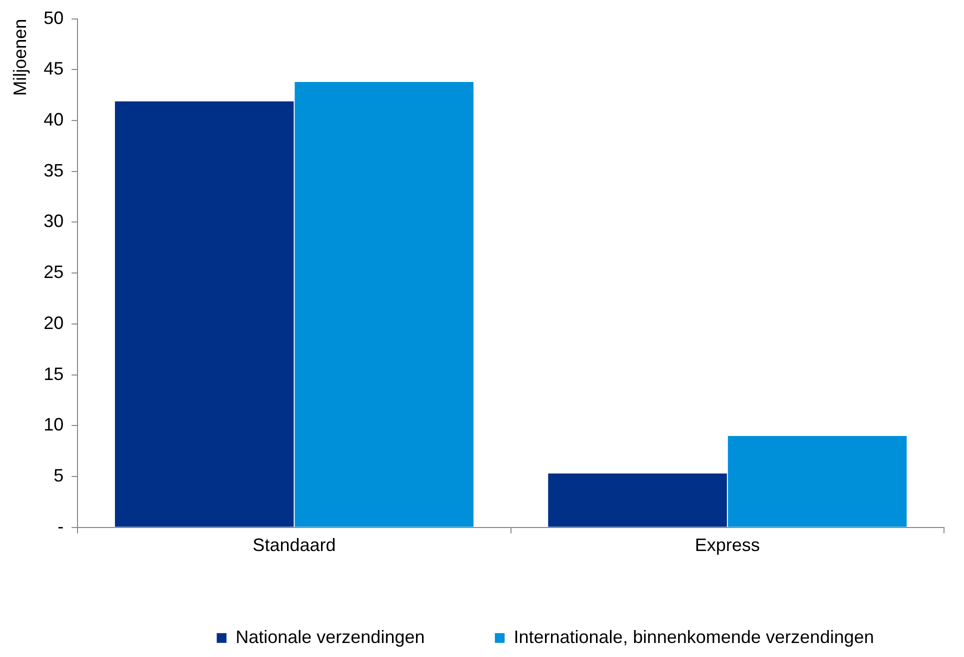 Image resolution: width=964 pixels, height=657 pixels. What do you see at coordinates (727, 545) in the screenshot?
I see `x-tick-label: Express` at bounding box center [727, 545].